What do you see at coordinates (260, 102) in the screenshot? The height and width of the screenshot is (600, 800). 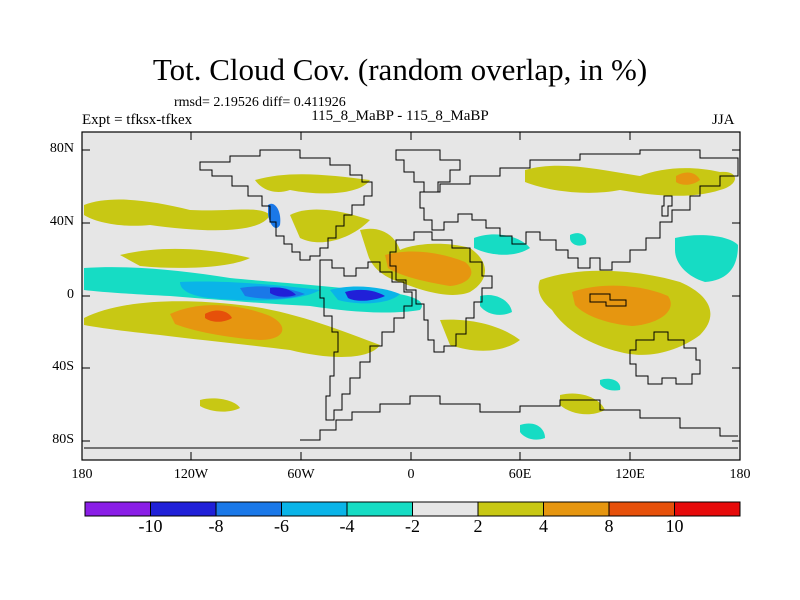 I see `stats-label: rmsd= 2.19526 diff= 0.411926` at bounding box center [260, 102].